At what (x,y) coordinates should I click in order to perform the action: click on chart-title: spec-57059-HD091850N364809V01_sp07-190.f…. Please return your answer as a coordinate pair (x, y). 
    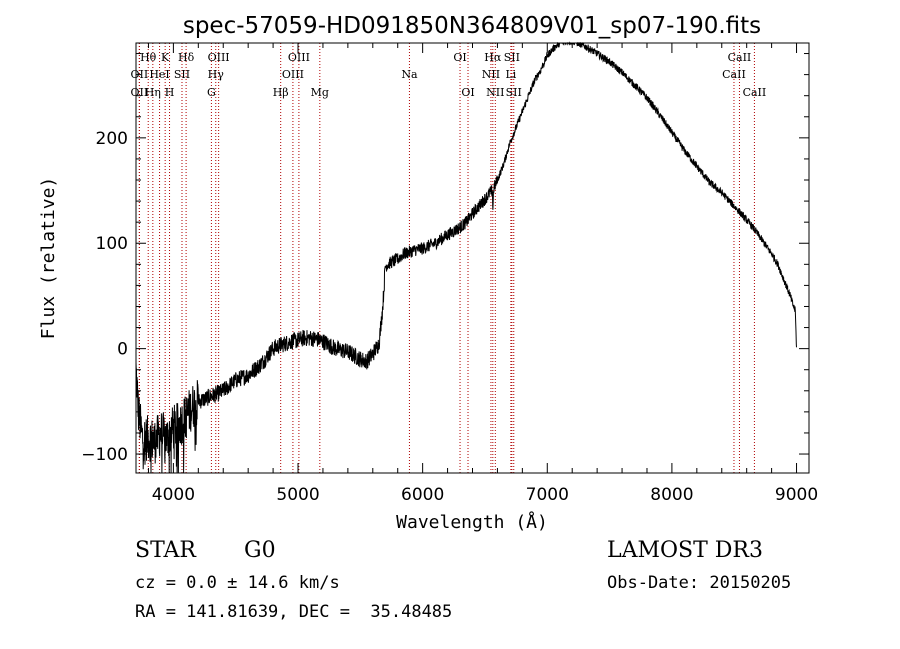
    Looking at the image, I should click on (472, 26).